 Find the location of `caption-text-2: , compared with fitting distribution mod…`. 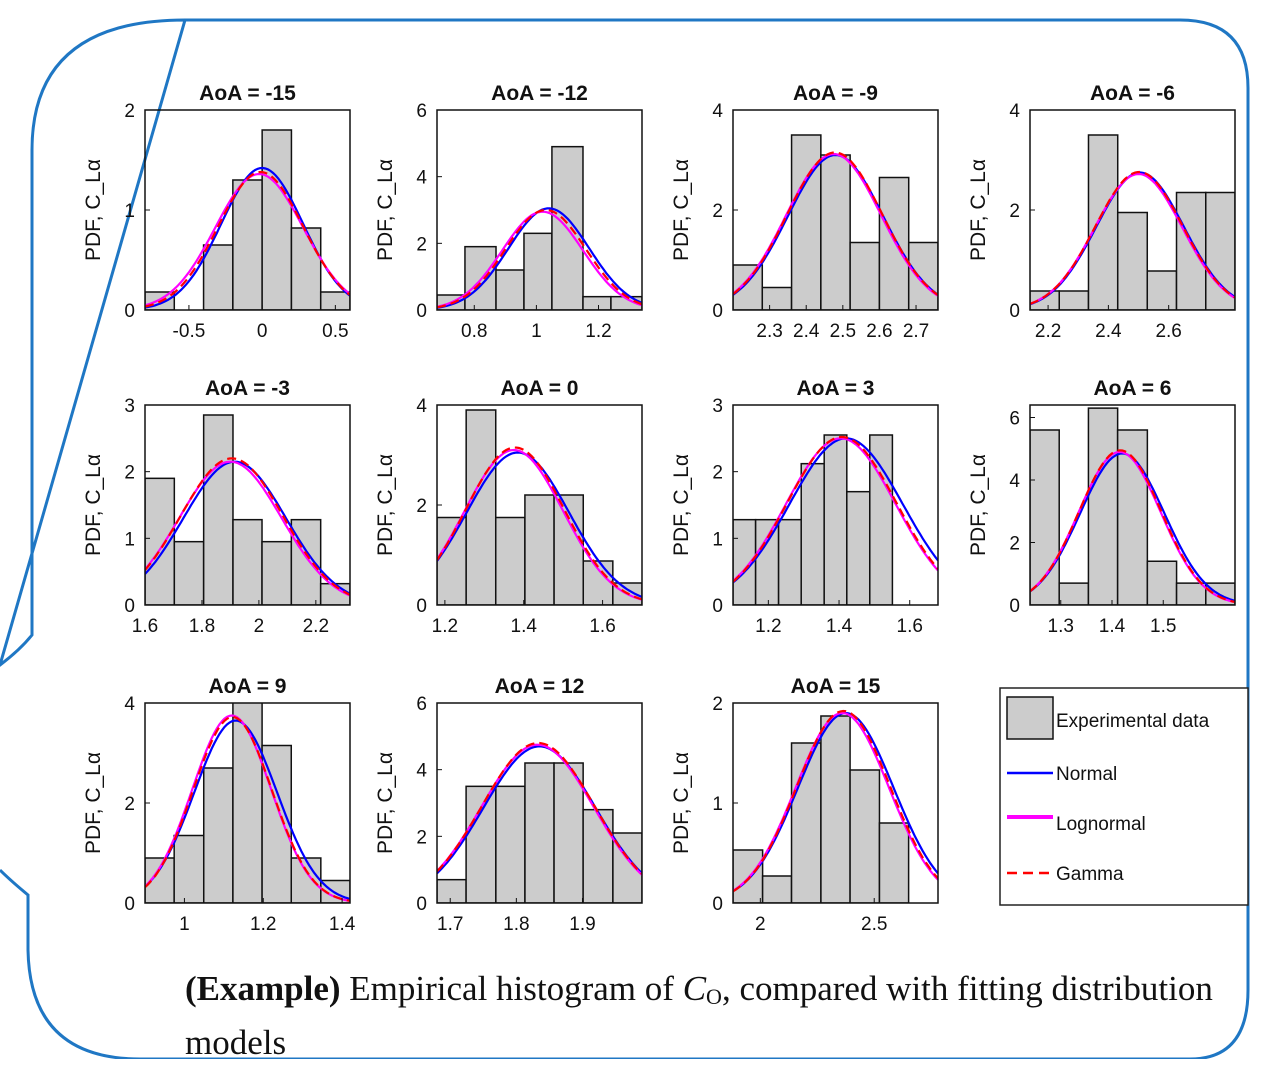

caption-text-2: , compared with fitting distribution mod… is located at coordinates (699, 1015).